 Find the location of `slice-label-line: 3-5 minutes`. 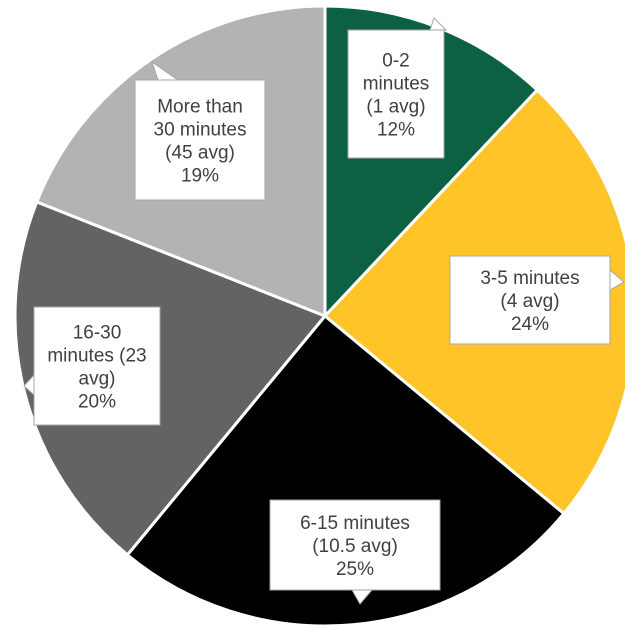

slice-label-line: 3-5 minutes is located at coordinates (529, 278).